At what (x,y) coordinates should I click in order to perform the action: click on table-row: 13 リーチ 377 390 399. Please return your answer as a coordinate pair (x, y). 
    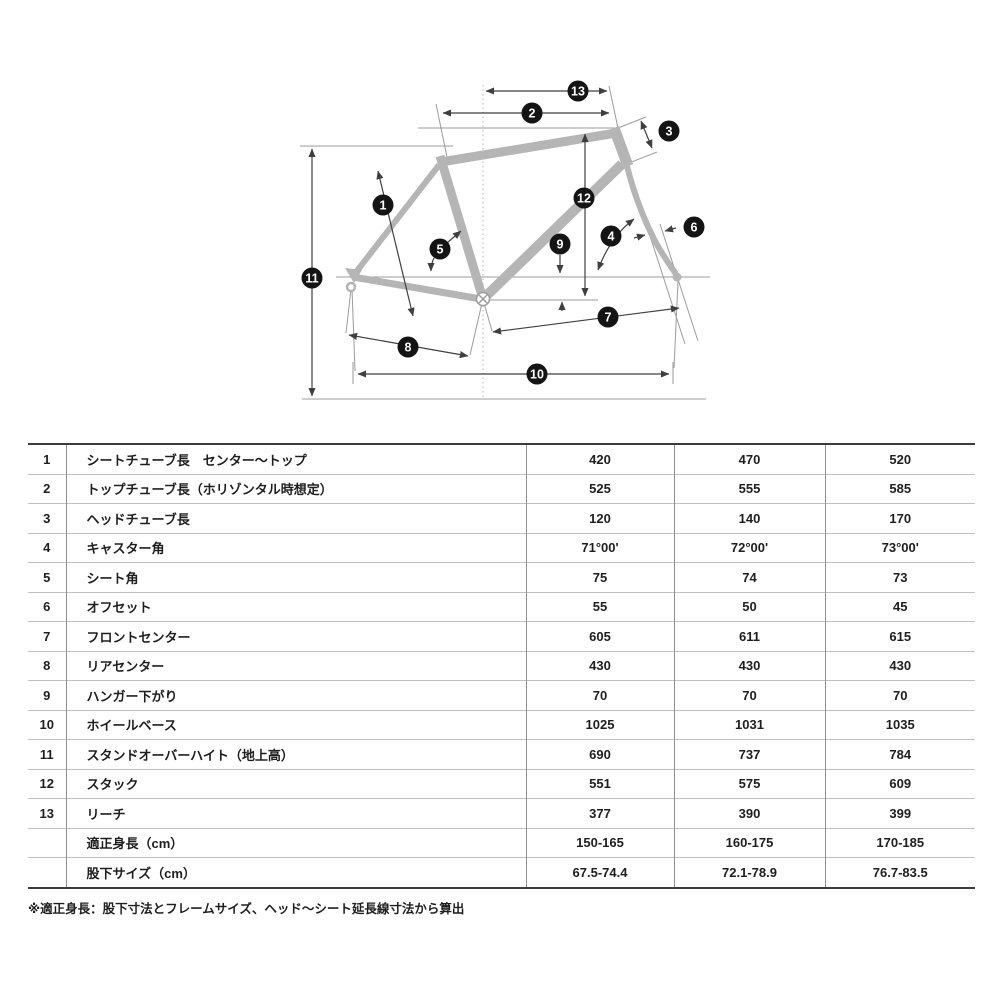
    Looking at the image, I should click on (501, 813).